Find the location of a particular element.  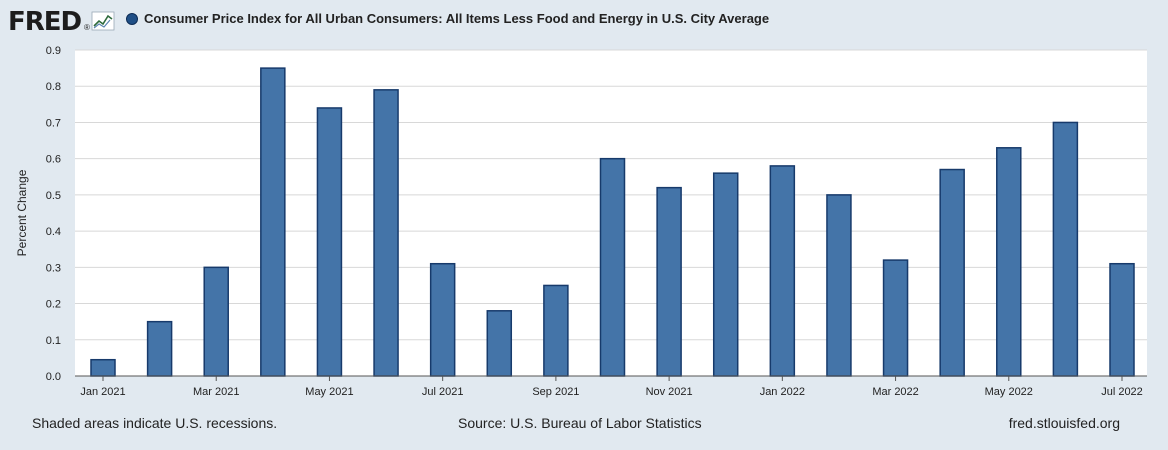

y-axis-label: Percent Change is located at coordinates (22, 212).